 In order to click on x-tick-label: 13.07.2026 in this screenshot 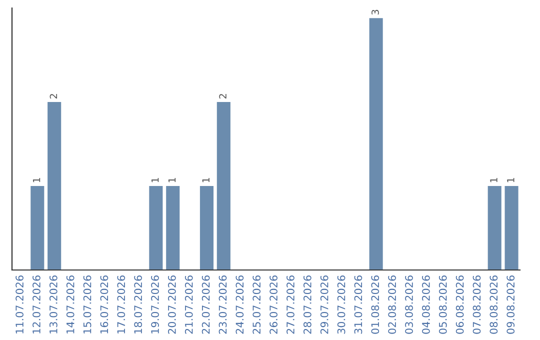, I will do `click(53, 305)`.